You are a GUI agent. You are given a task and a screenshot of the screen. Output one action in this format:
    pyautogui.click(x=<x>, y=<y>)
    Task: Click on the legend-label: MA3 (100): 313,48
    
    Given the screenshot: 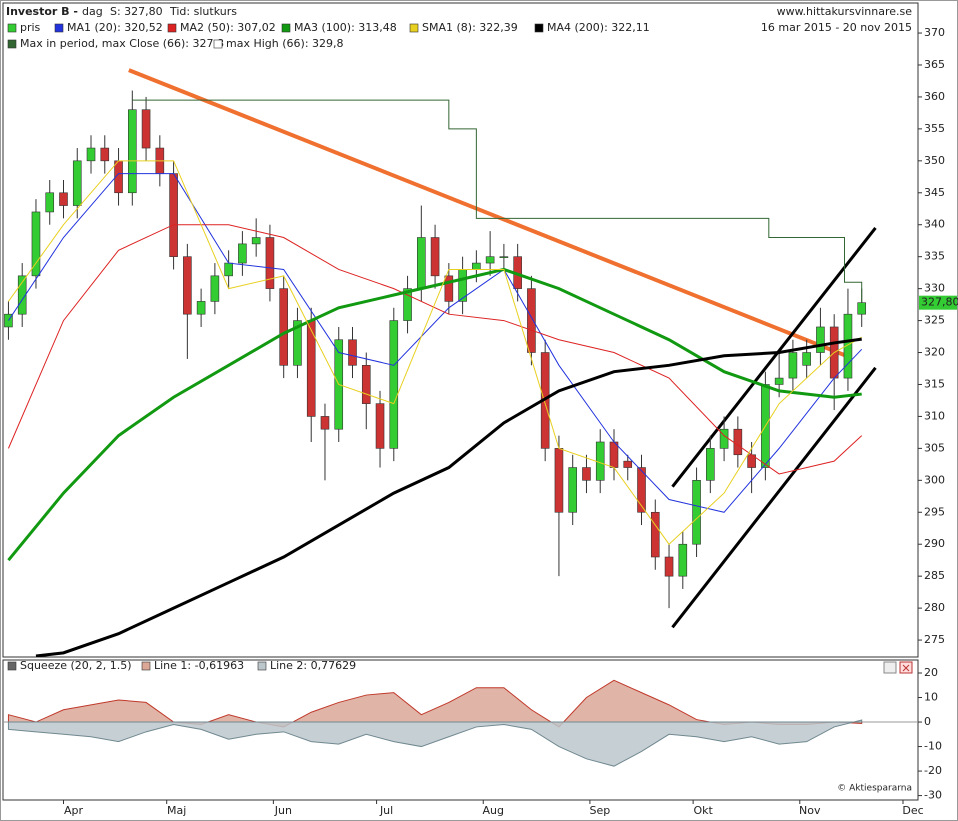 What is the action you would take?
    pyautogui.click(x=345, y=27)
    